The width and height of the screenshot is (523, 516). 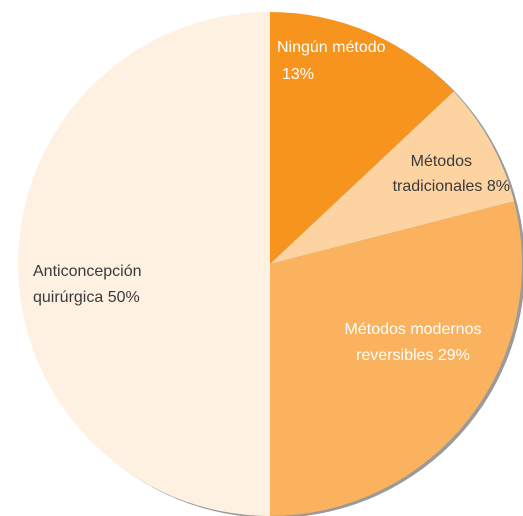 What do you see at coordinates (298, 74) in the screenshot?
I see `slice-label: 13%` at bounding box center [298, 74].